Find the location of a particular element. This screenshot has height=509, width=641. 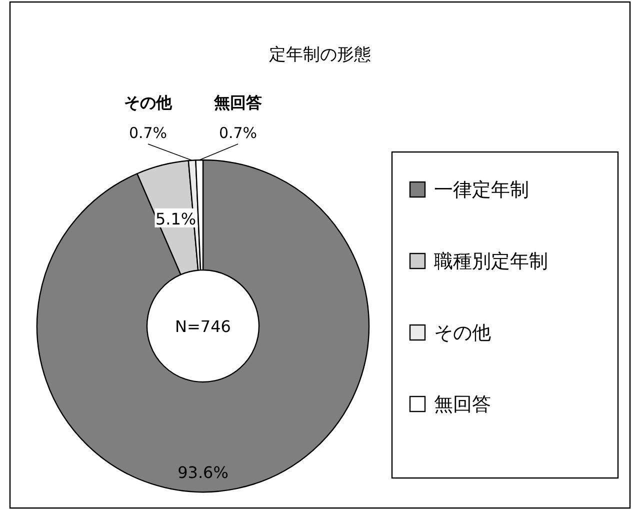

legend-label: 無回答 is located at coordinates (462, 405).